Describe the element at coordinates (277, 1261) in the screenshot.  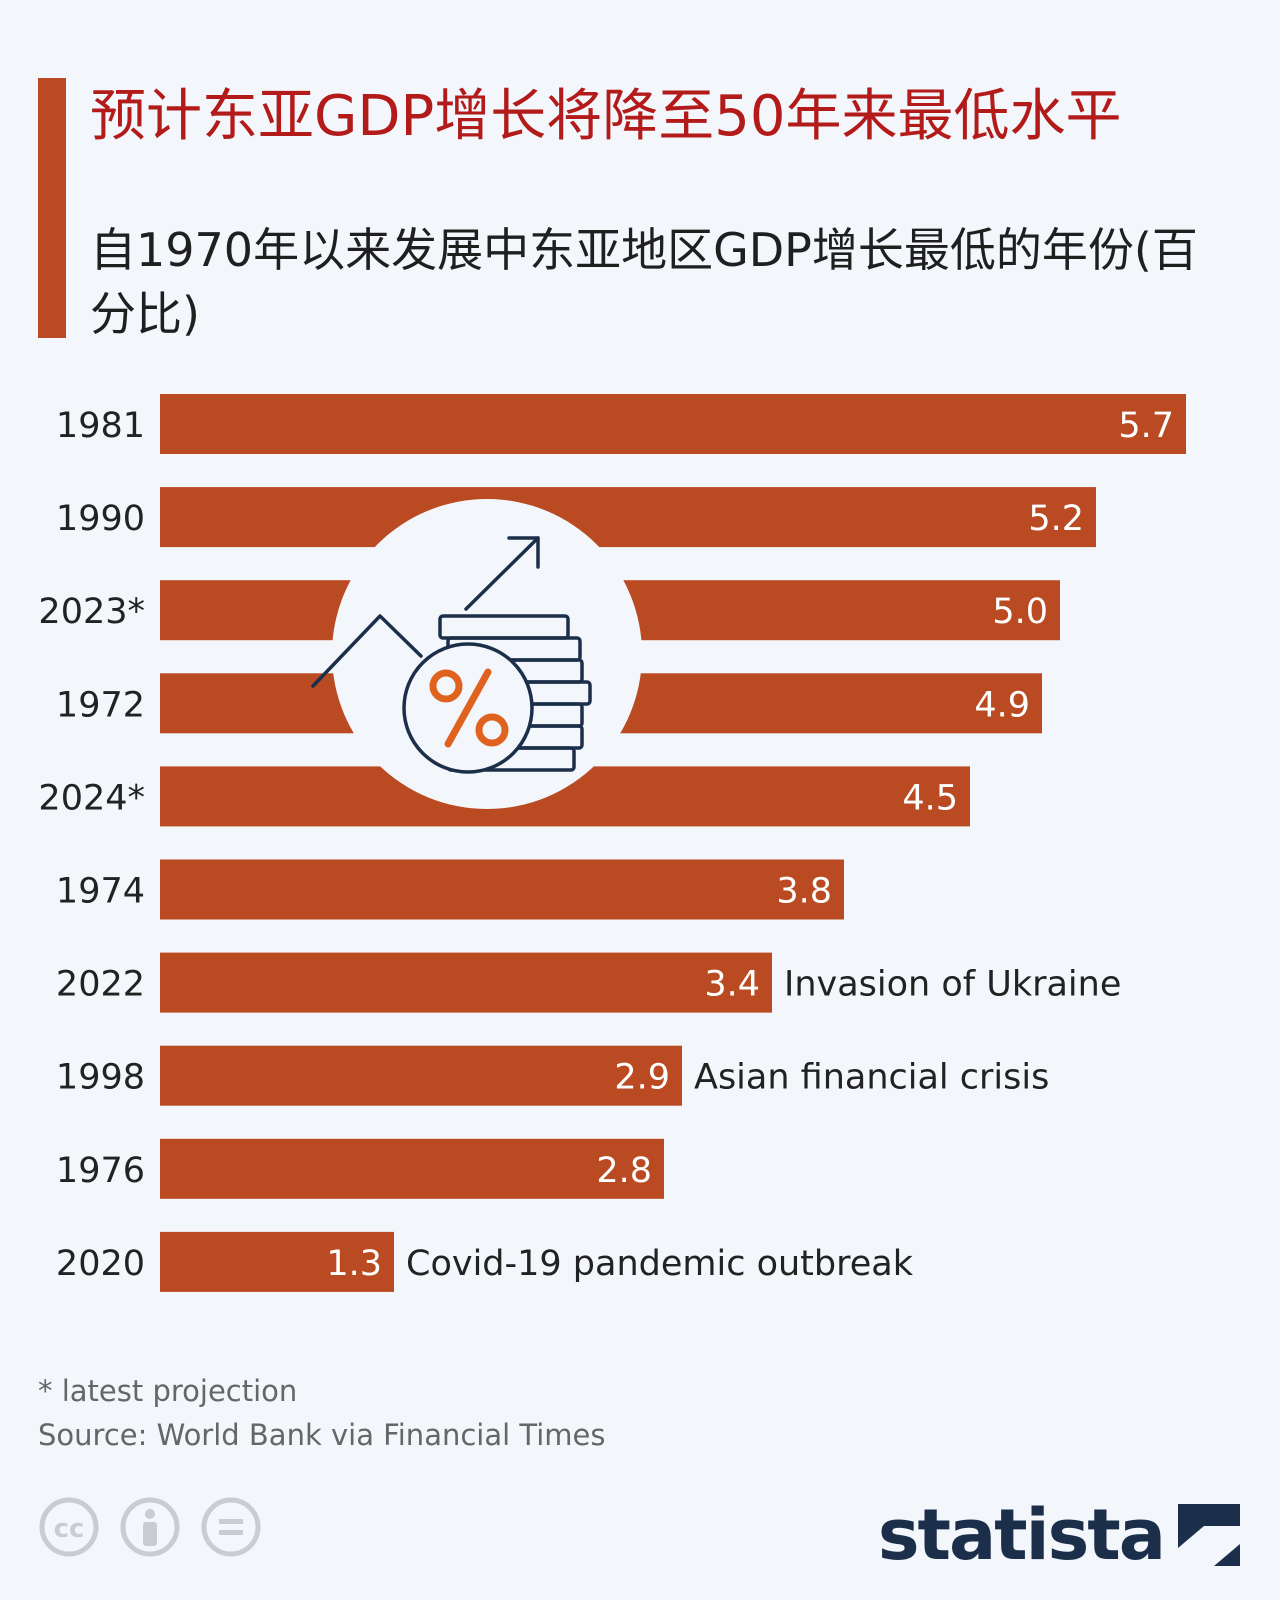
I see `bar-2020` at that location.